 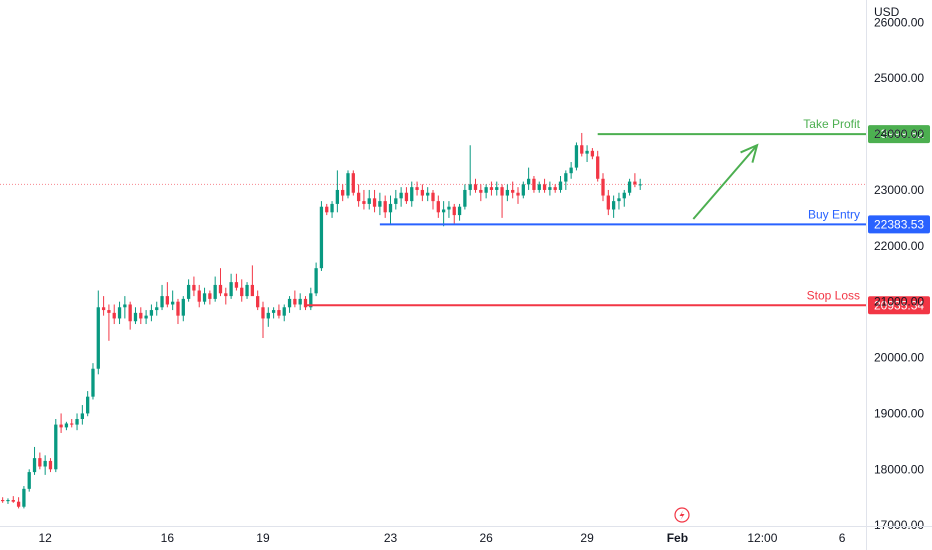 I want to click on tradingview-logo-icon, so click(x=682, y=515).